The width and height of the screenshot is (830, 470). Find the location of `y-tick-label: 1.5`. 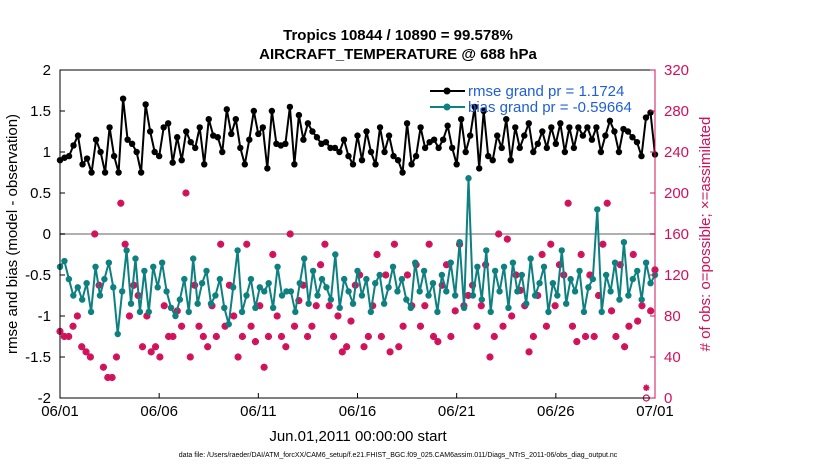

y-tick-label: 1.5 is located at coordinates (40, 111).